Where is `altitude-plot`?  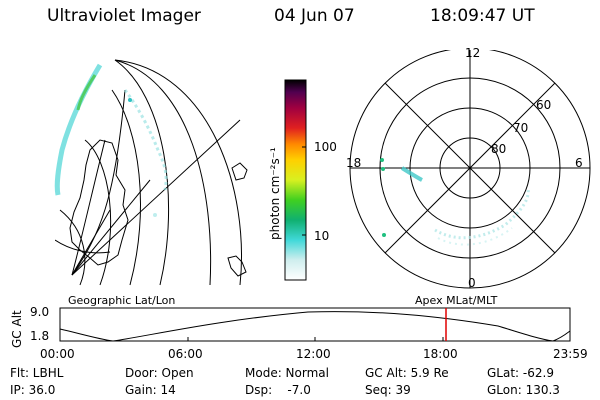 altitude-plot is located at coordinates (315, 324).